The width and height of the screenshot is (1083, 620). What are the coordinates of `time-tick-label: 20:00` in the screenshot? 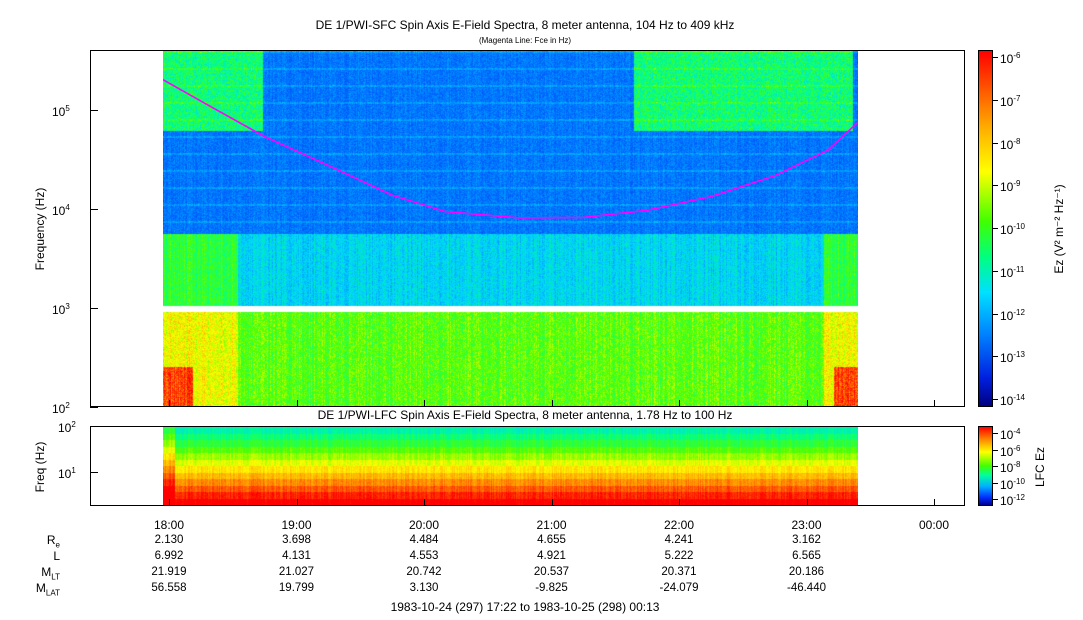 It's located at (424, 525).